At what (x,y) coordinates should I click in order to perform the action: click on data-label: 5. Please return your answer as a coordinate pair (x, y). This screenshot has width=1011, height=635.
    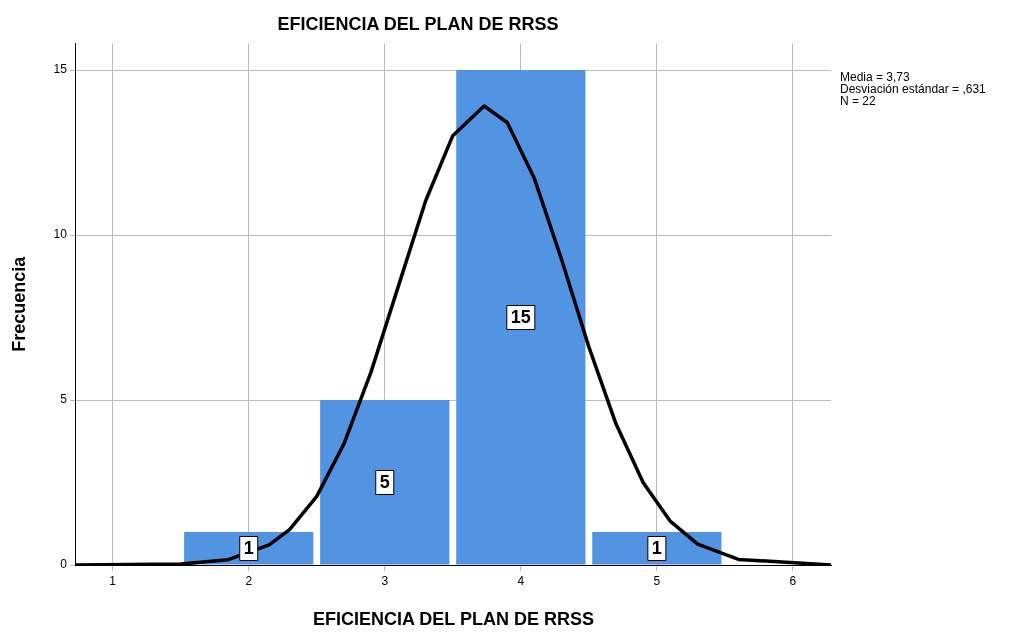
    Looking at the image, I should click on (384, 482).